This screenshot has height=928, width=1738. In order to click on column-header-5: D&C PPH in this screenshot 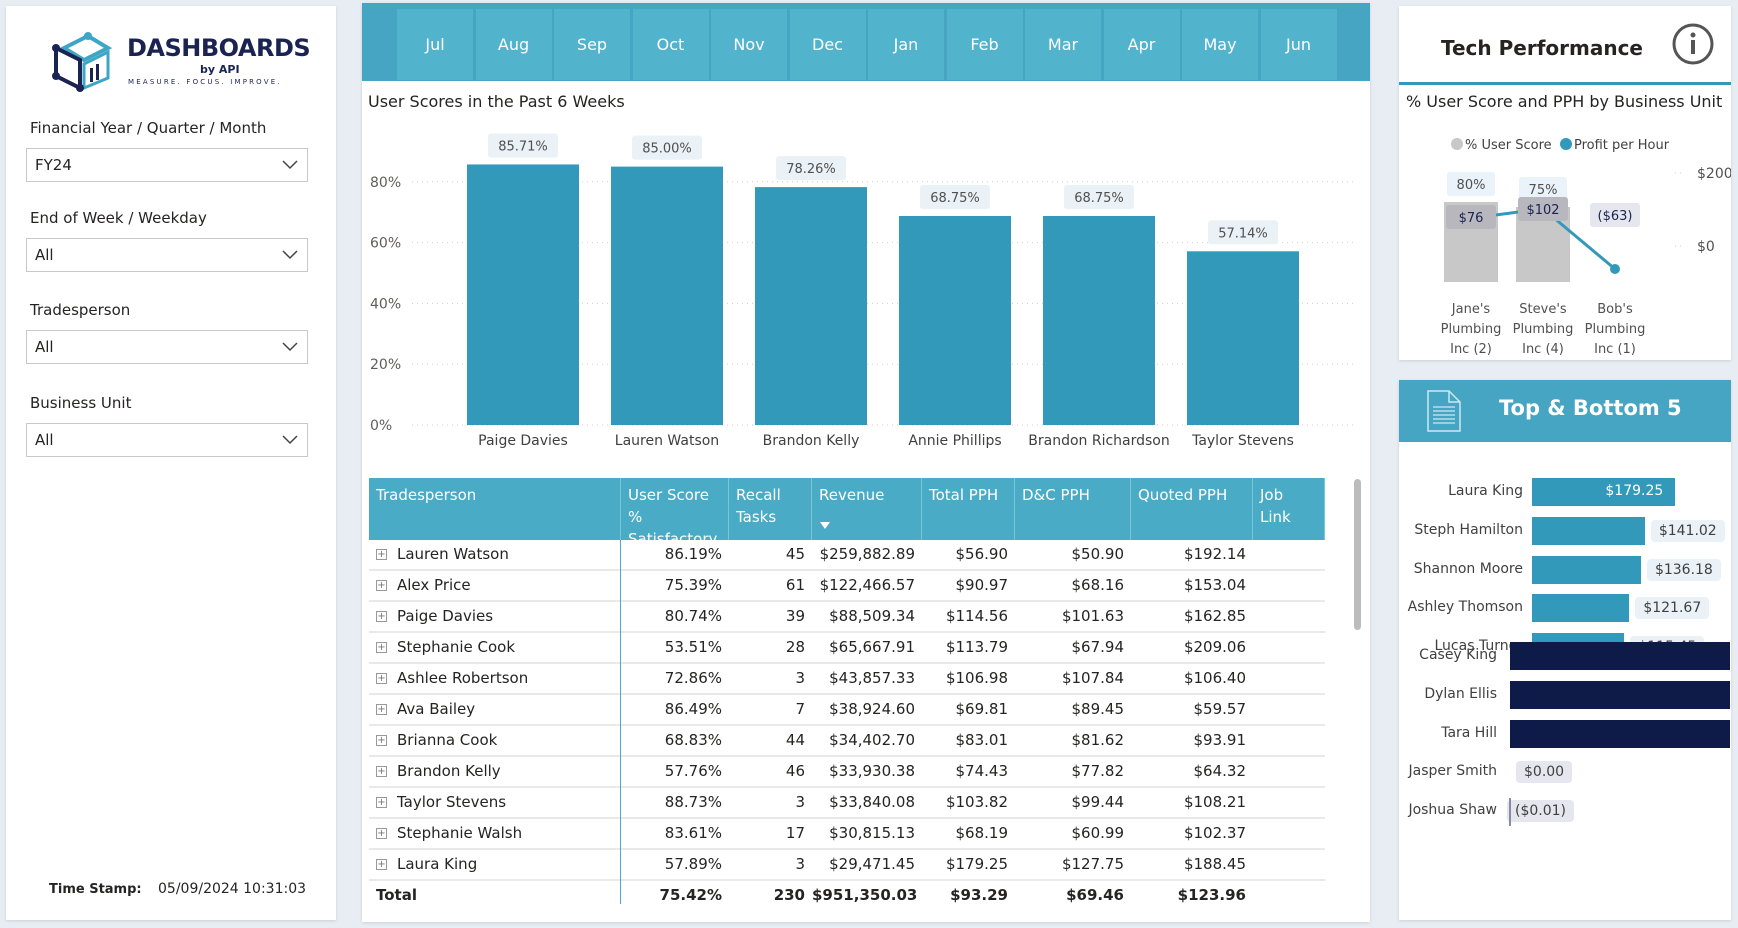, I will do `click(1073, 509)`.